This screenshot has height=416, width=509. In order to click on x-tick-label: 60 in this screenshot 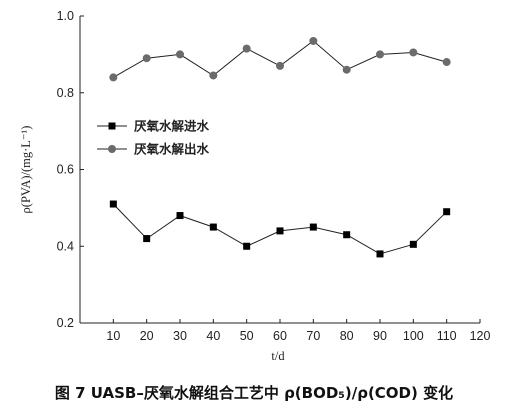, I will do `click(280, 336)`.